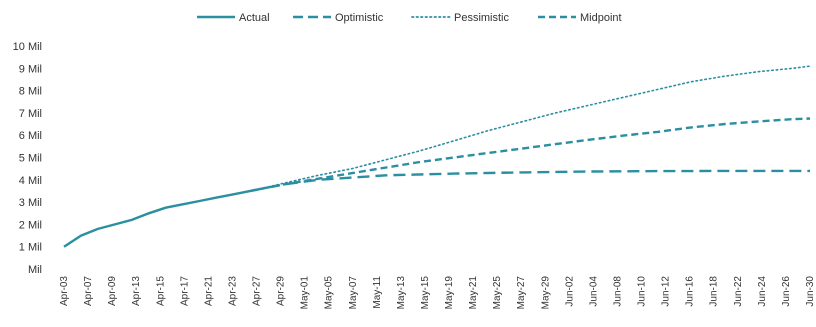  What do you see at coordinates (160, 291) in the screenshot?
I see `x-tick-label: Apr-15` at bounding box center [160, 291].